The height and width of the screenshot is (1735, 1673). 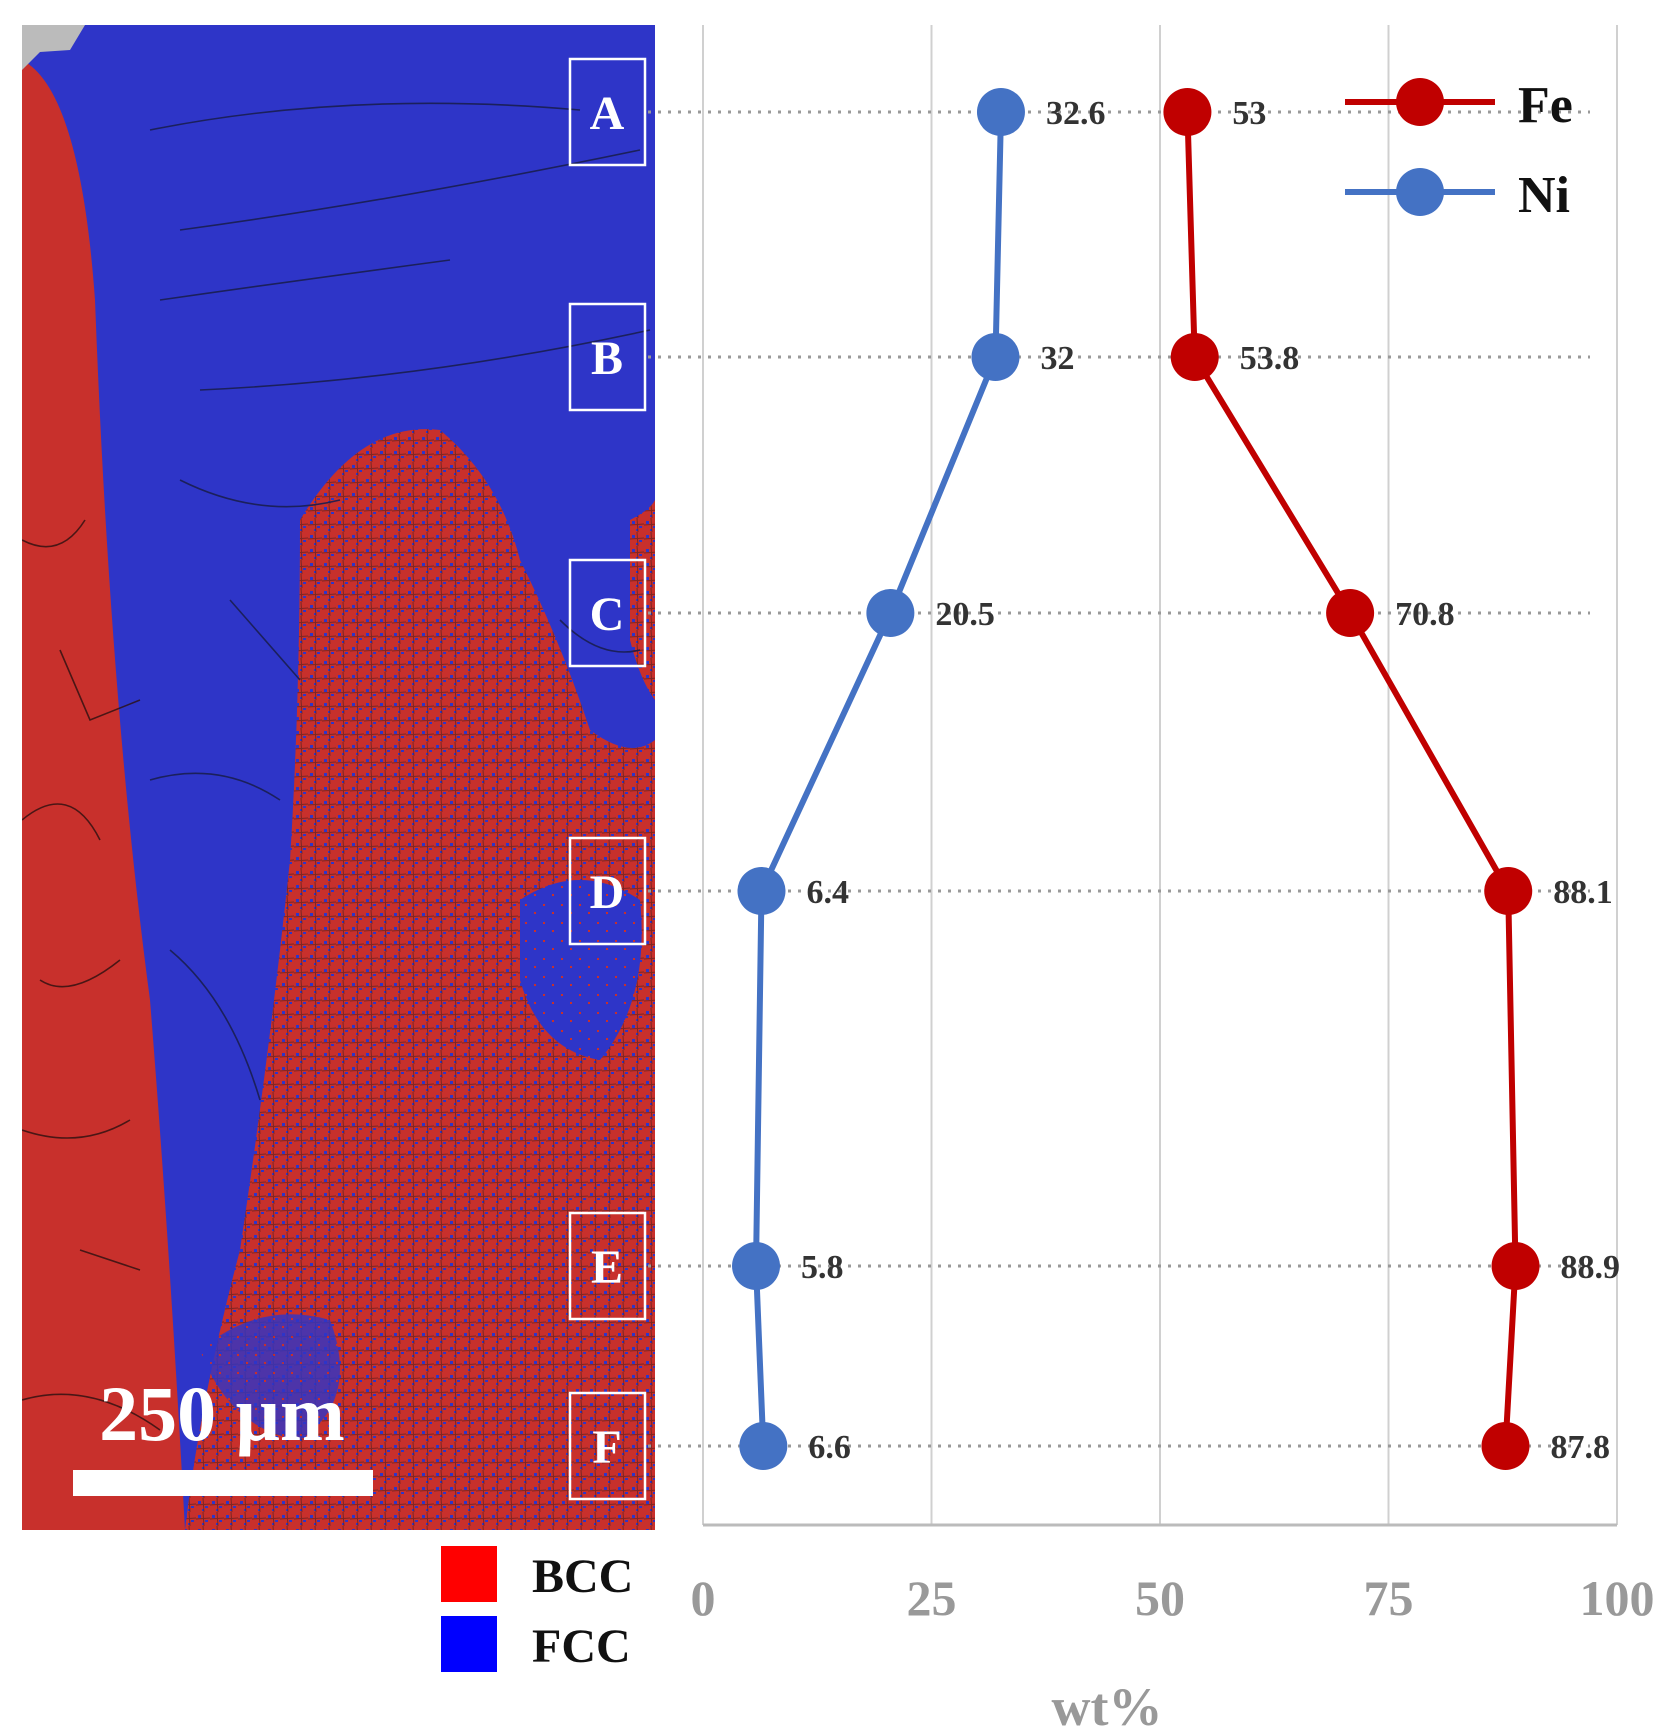 I want to click on x-axis-title: wt%, so click(x=1107, y=1706).